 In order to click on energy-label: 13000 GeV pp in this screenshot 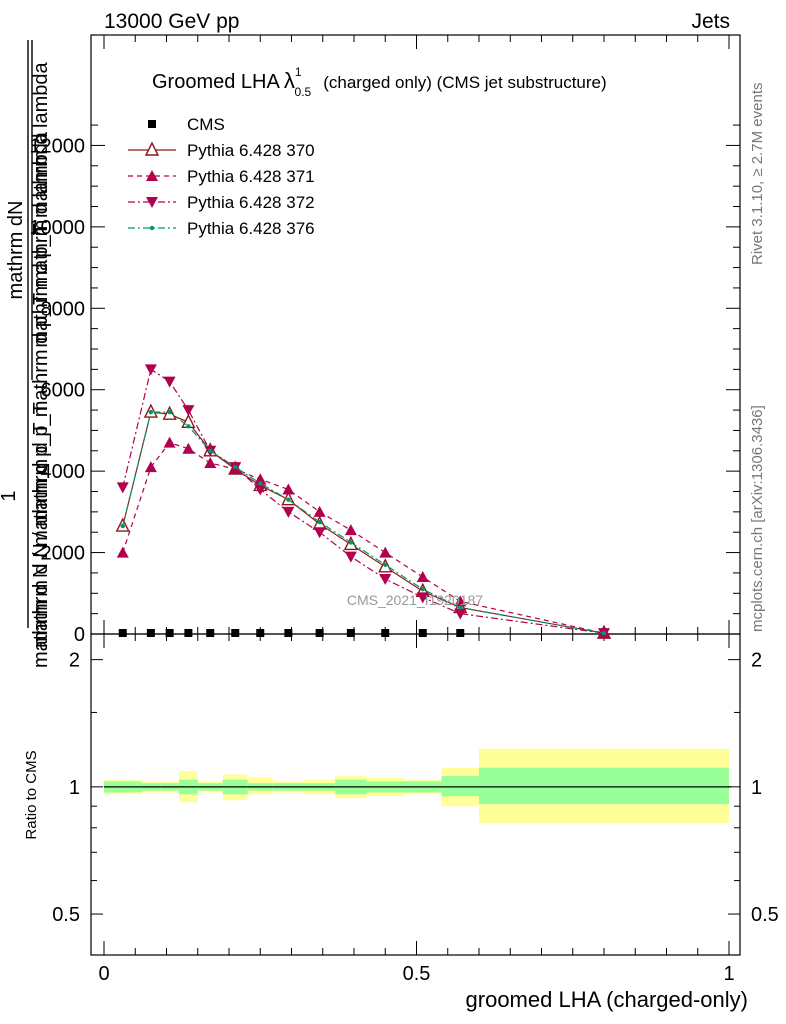, I will do `click(171, 21)`.